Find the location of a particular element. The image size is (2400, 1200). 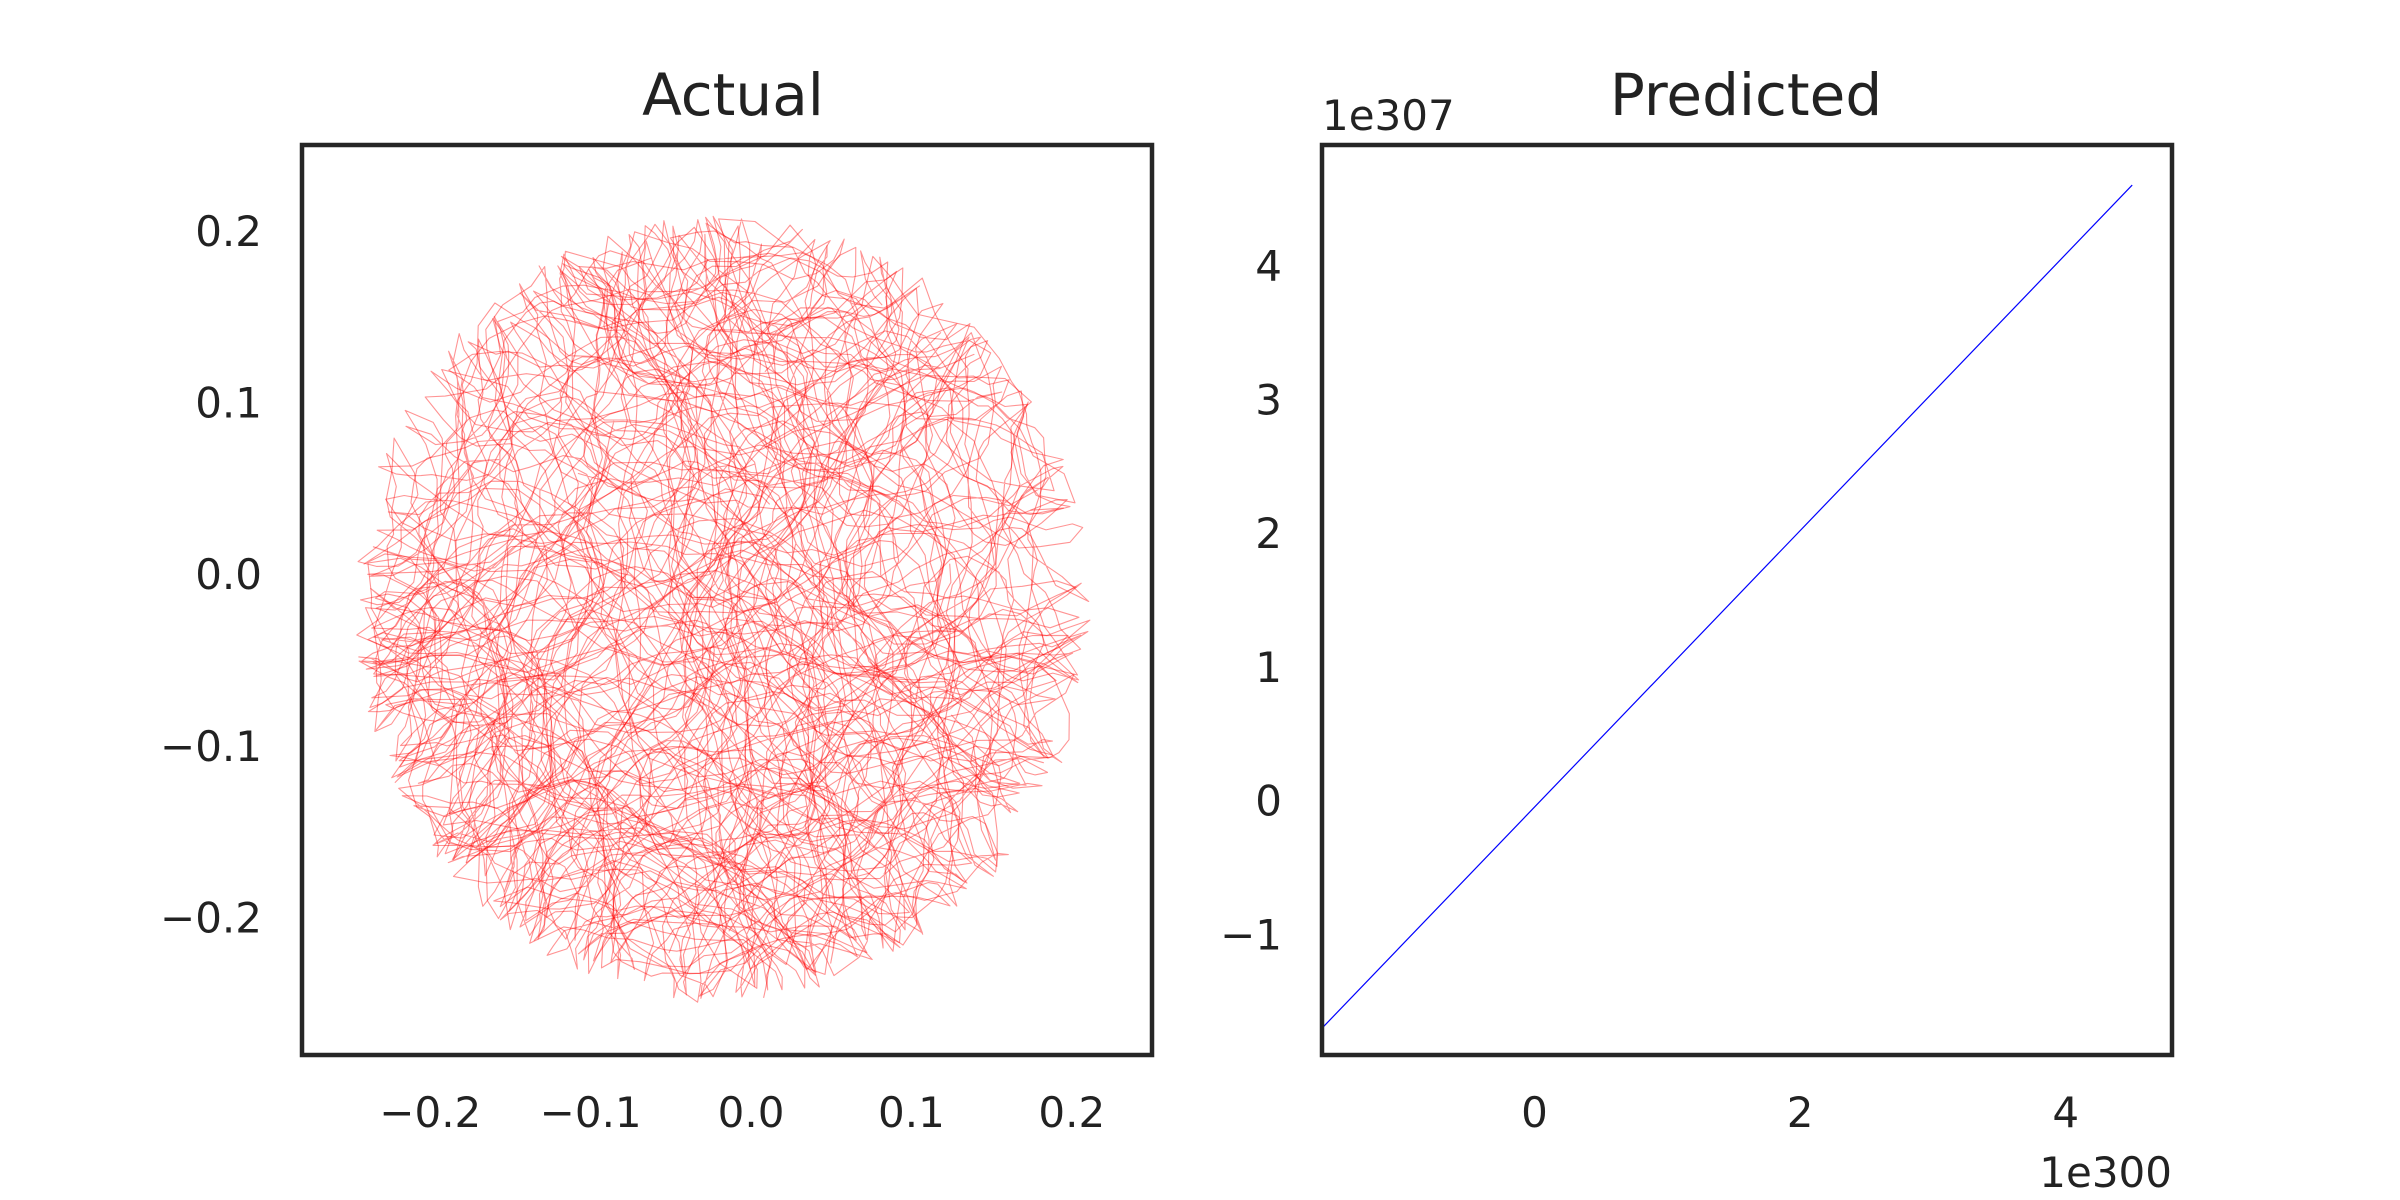

actual-y-tick-label: 0.2 is located at coordinates (228, 231).